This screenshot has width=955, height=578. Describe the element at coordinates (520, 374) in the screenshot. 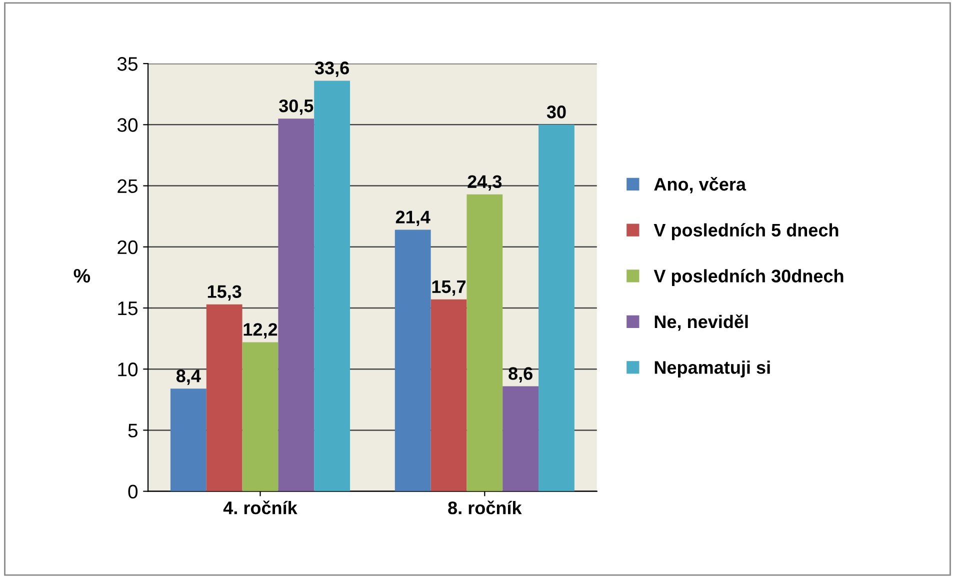

I see `data-label: 8,6` at that location.